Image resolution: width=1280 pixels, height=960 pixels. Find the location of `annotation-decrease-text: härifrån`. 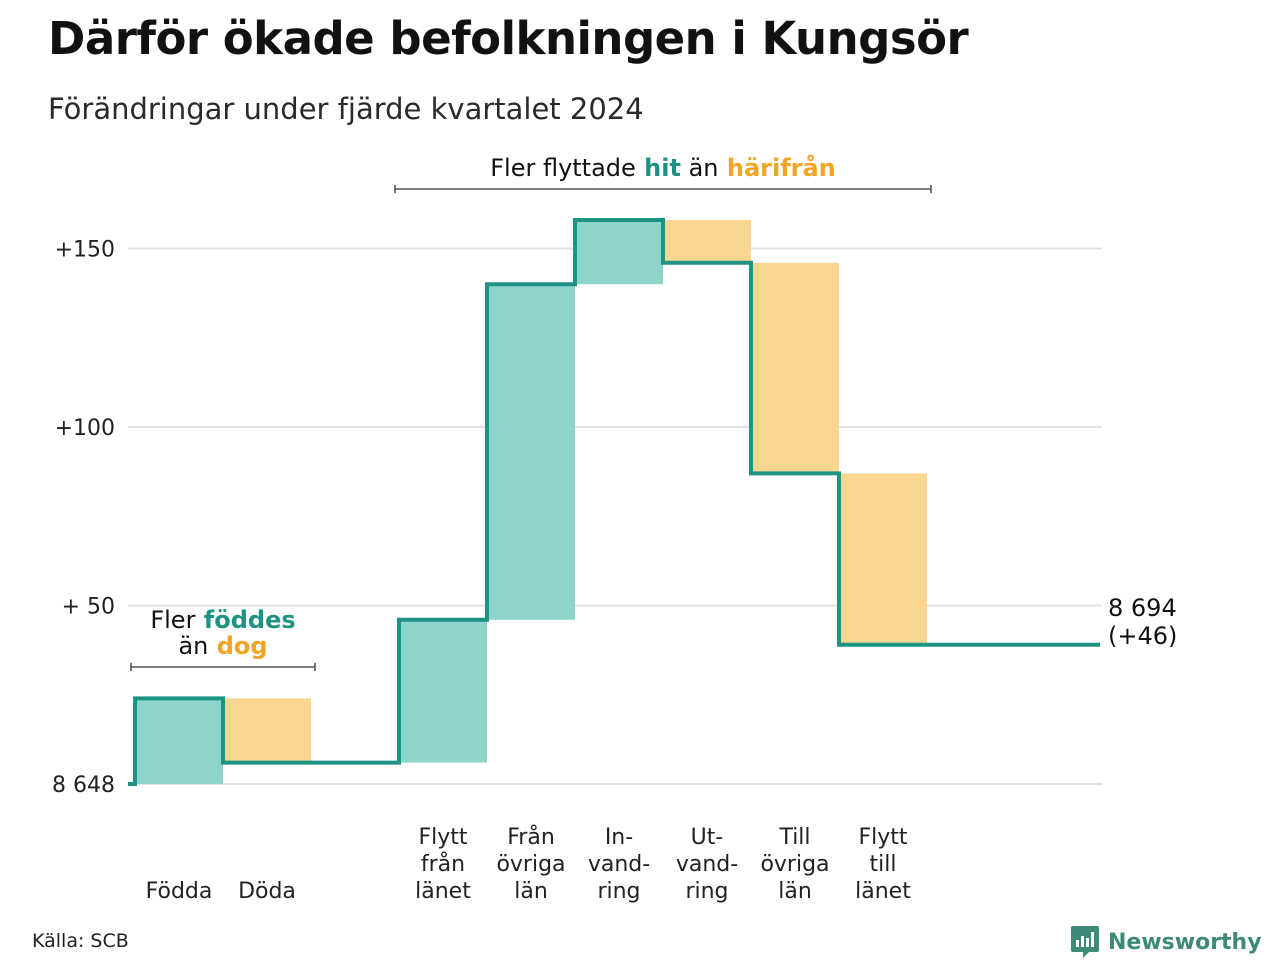

annotation-decrease-text: härifrån is located at coordinates (777, 167).